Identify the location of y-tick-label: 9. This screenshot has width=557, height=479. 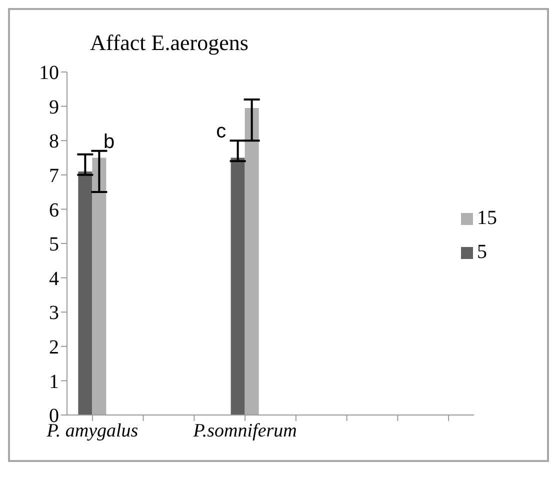
(54, 107).